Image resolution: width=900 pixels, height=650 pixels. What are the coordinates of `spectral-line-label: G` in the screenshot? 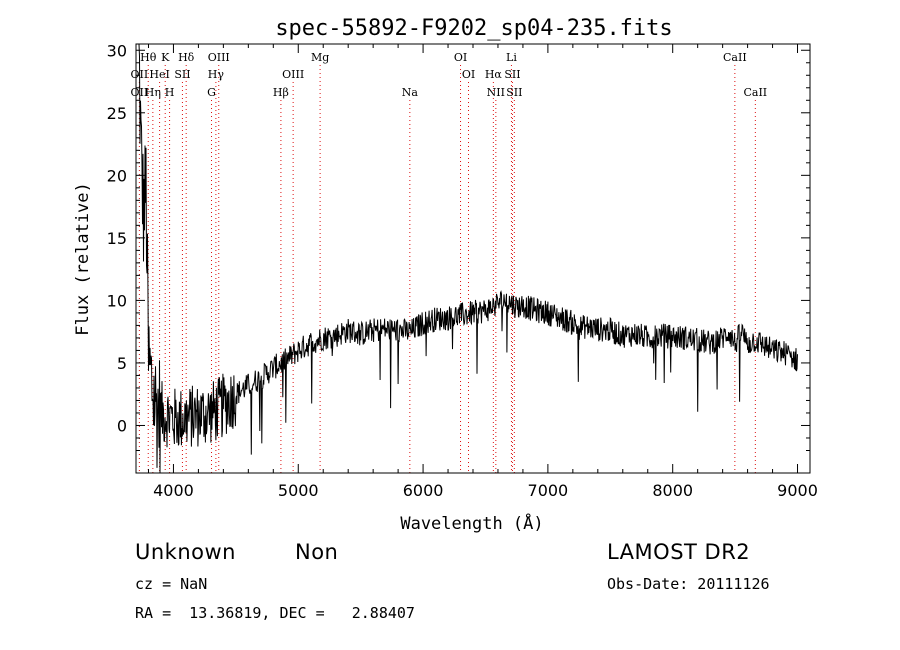 It's located at (211, 92).